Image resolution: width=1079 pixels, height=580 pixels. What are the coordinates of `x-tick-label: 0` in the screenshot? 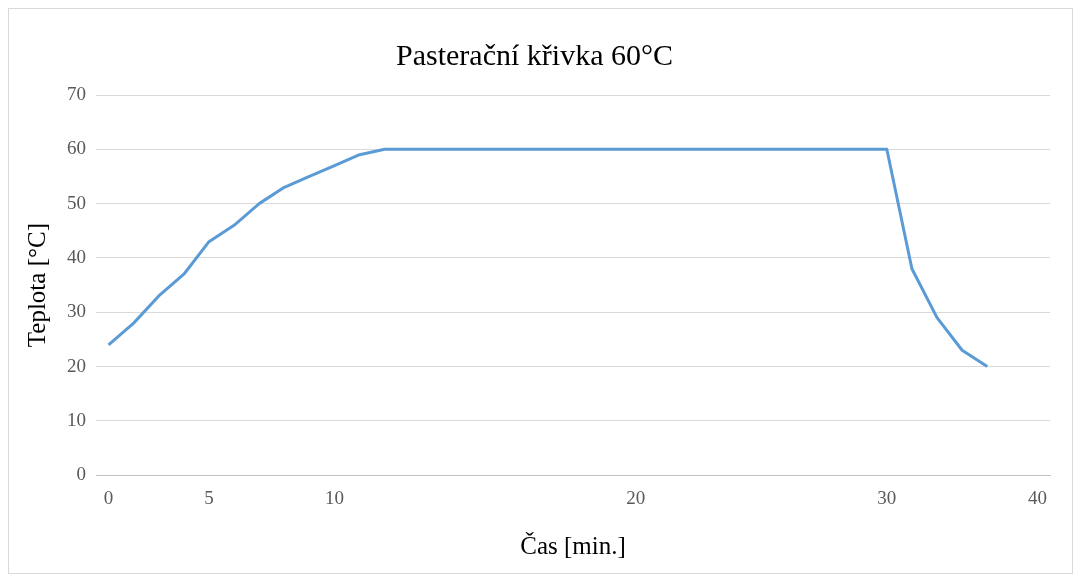 It's located at (108, 497).